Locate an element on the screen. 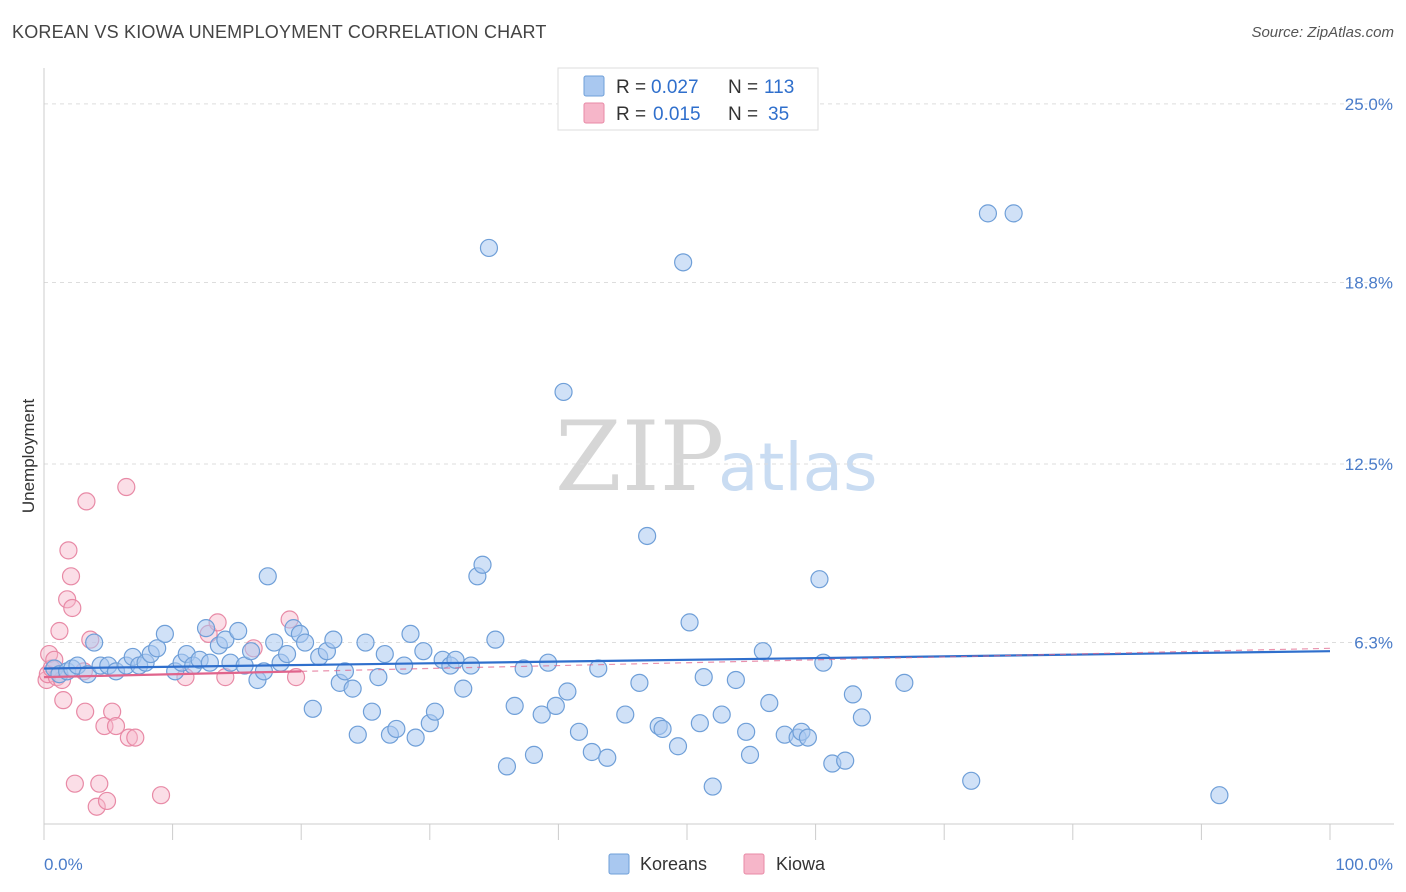 This screenshot has height=892, width=1406. kiowa-trend-line is located at coordinates (172, 674).